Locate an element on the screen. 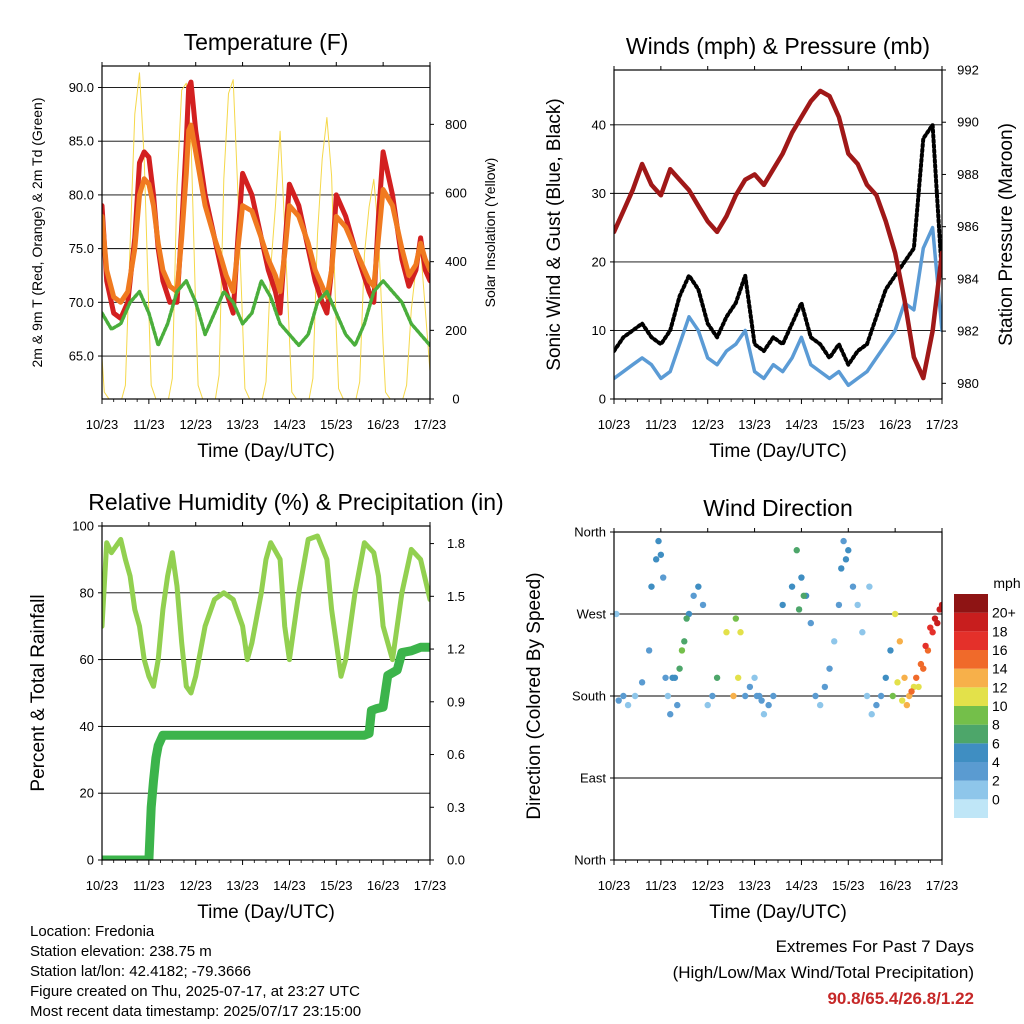 Image resolution: width=1024 pixels, height=1024 pixels. panel4-xtick-label: 16/23 is located at coordinates (895, 885).